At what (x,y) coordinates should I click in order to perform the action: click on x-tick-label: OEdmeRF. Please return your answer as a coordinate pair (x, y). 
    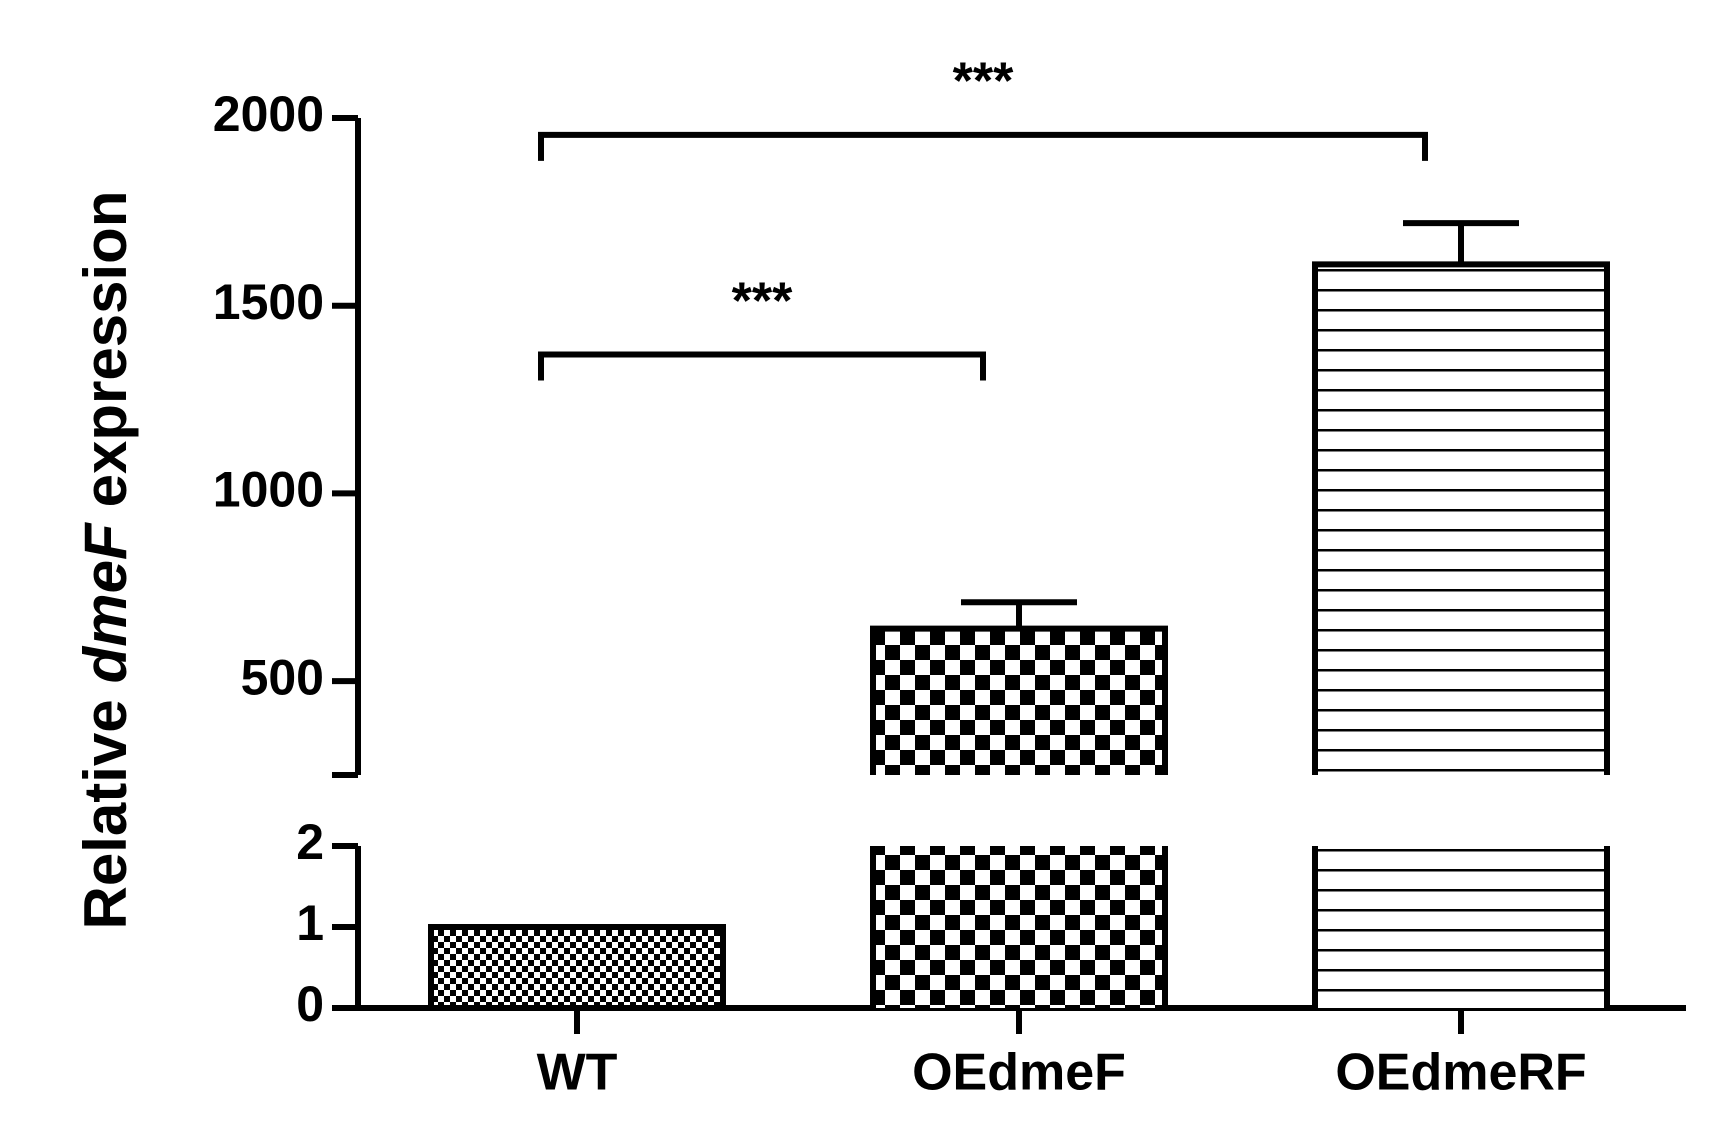
    Looking at the image, I should click on (1460, 1073).